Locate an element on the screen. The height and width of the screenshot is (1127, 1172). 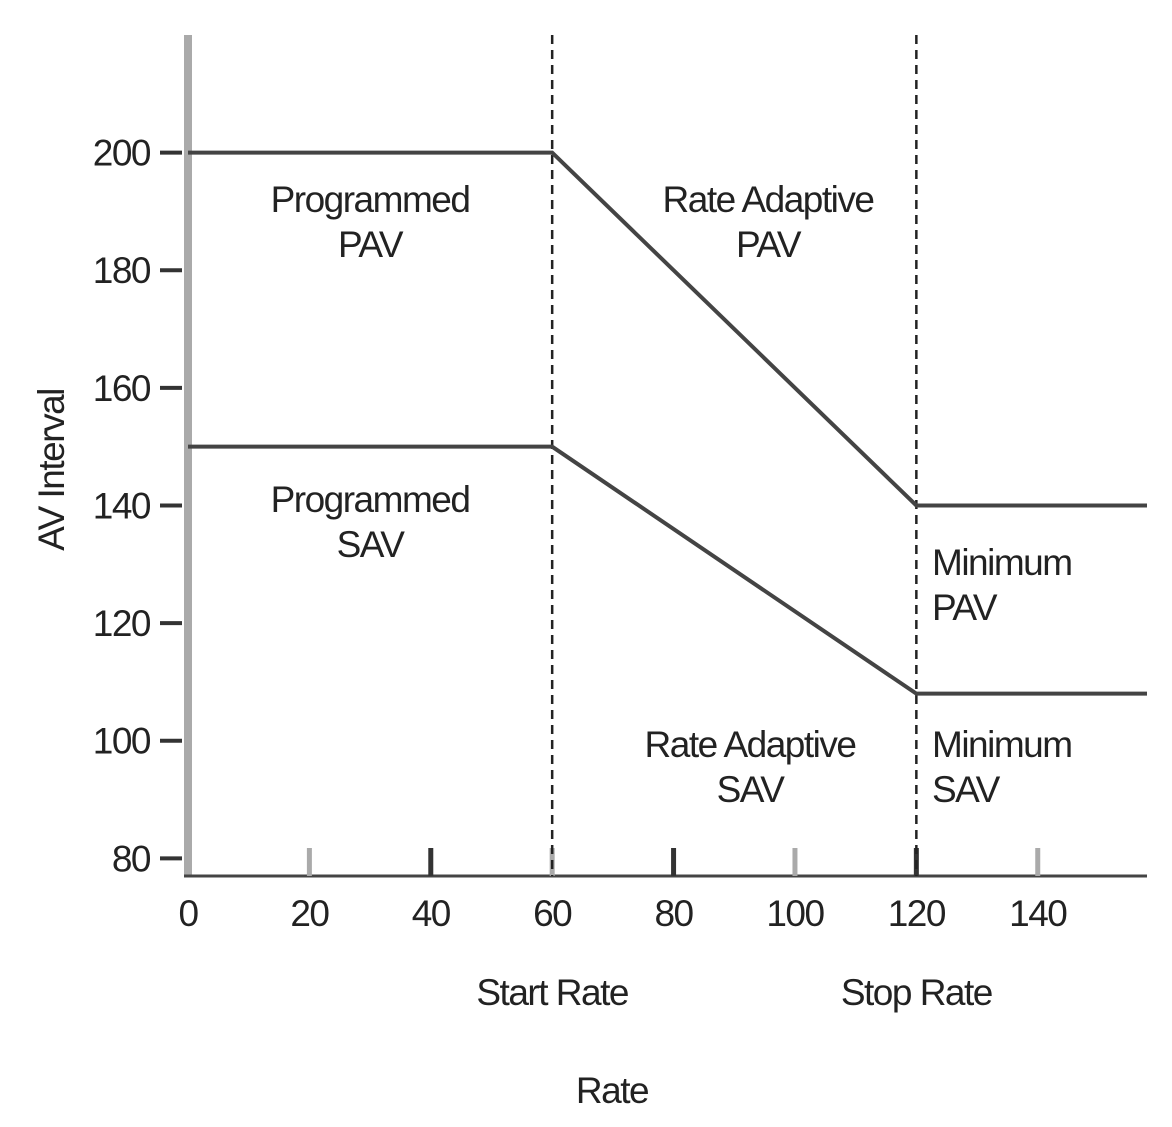
x-tick-label: 60 is located at coordinates (552, 913).